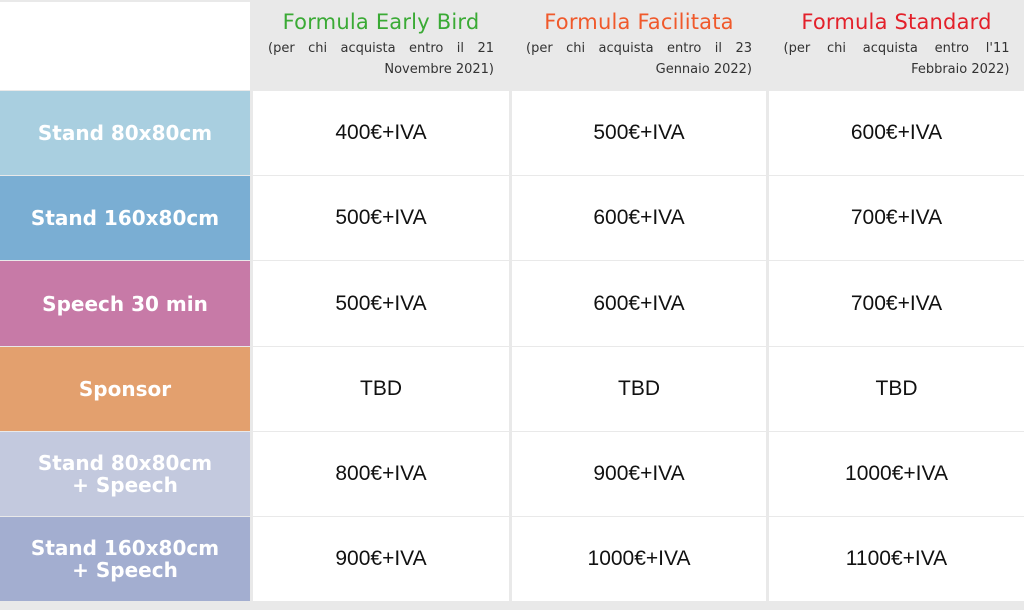  I want to click on row-label-stand-80x80-speech: Stand 80x80cm + Speech, so click(125, 474).